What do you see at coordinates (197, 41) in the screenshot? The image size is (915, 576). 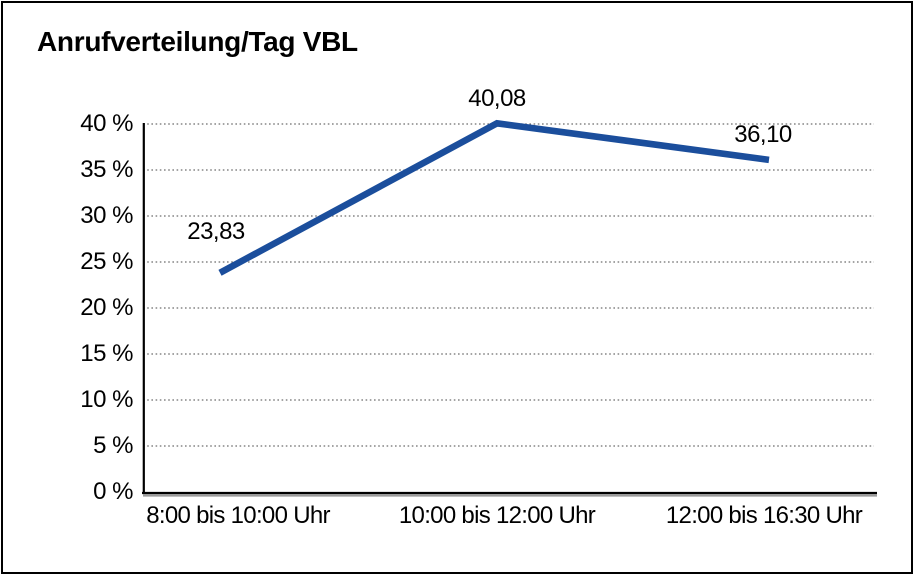 I see `chart-title: Anrufverteilung/Tag VBL` at bounding box center [197, 41].